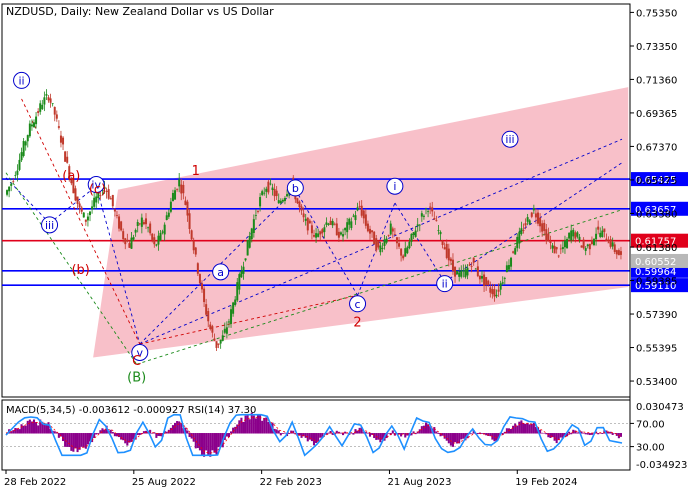 This screenshot has height=504, width=700. Describe the element at coordinates (655, 286) in the screenshot. I see `level-label: 0.59110` at that location.